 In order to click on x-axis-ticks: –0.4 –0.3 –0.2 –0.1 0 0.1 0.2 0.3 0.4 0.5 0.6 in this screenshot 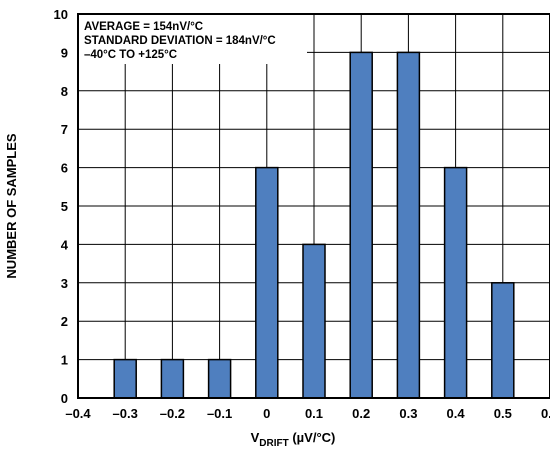, I will do `click(307, 413)`.